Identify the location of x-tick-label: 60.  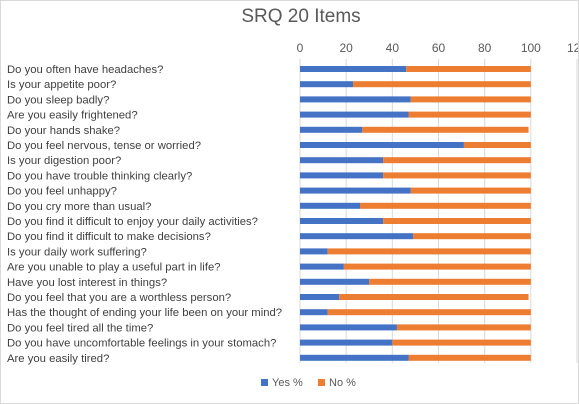
(439, 48).